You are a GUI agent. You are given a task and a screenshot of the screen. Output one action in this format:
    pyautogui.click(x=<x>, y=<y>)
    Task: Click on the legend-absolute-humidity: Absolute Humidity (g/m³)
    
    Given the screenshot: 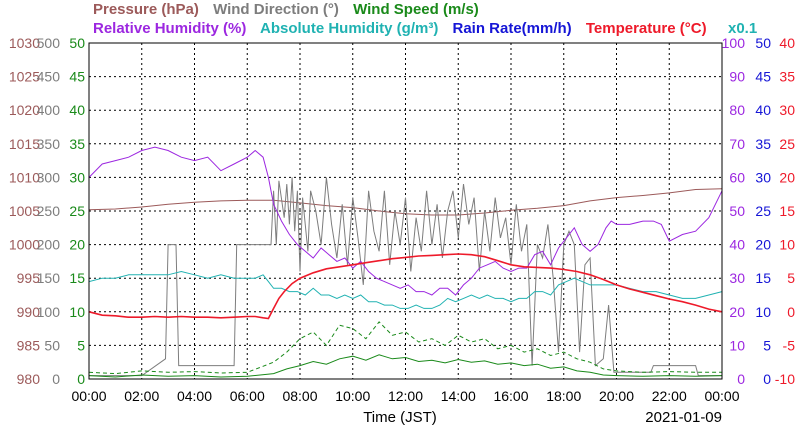 What is the action you would take?
    pyautogui.click(x=349, y=28)
    